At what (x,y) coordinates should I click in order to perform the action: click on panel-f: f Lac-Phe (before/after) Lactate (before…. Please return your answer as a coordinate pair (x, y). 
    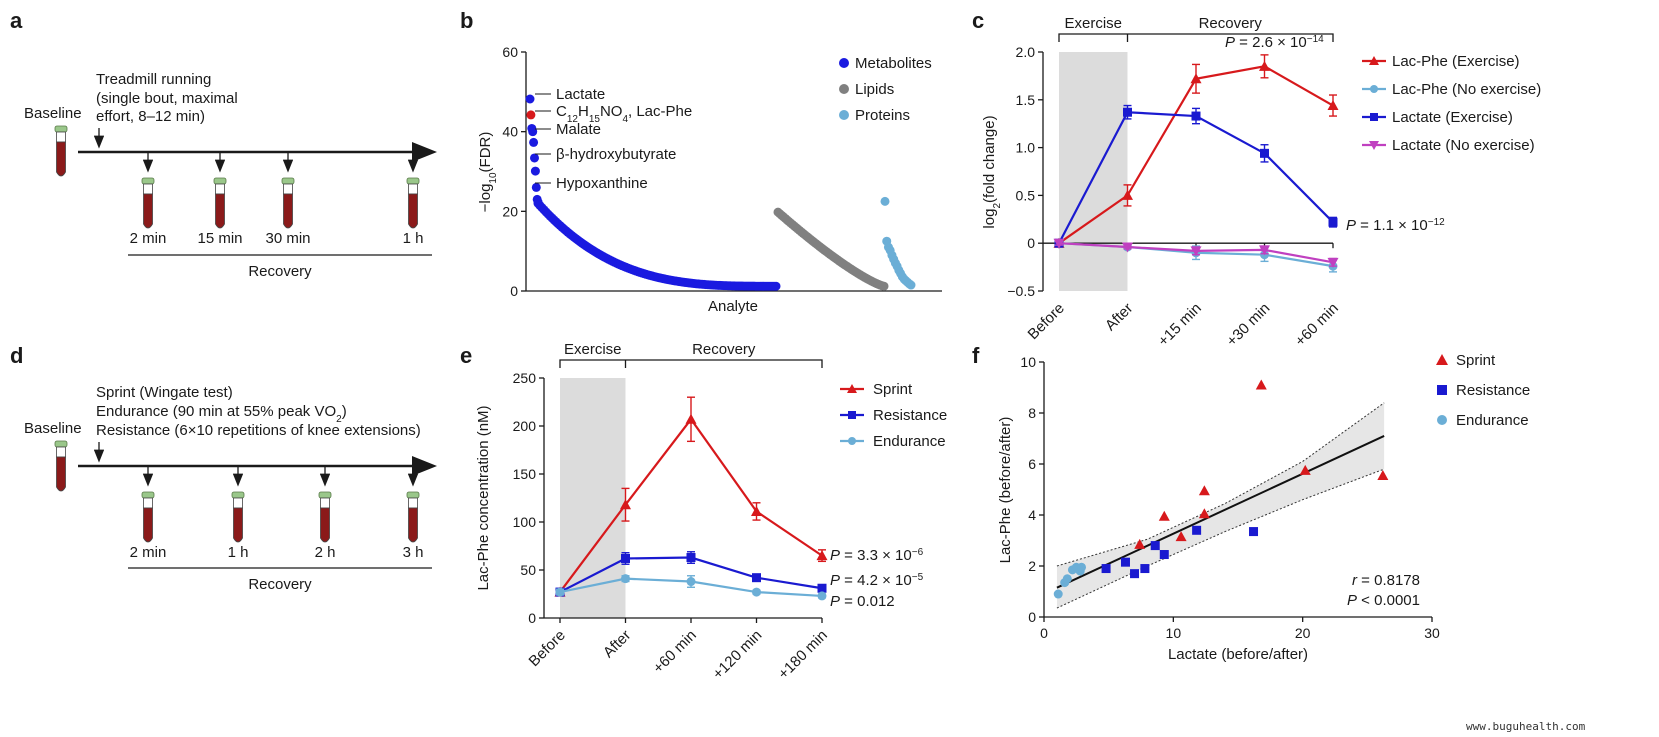
    Looking at the image, I should click on (1251, 503).